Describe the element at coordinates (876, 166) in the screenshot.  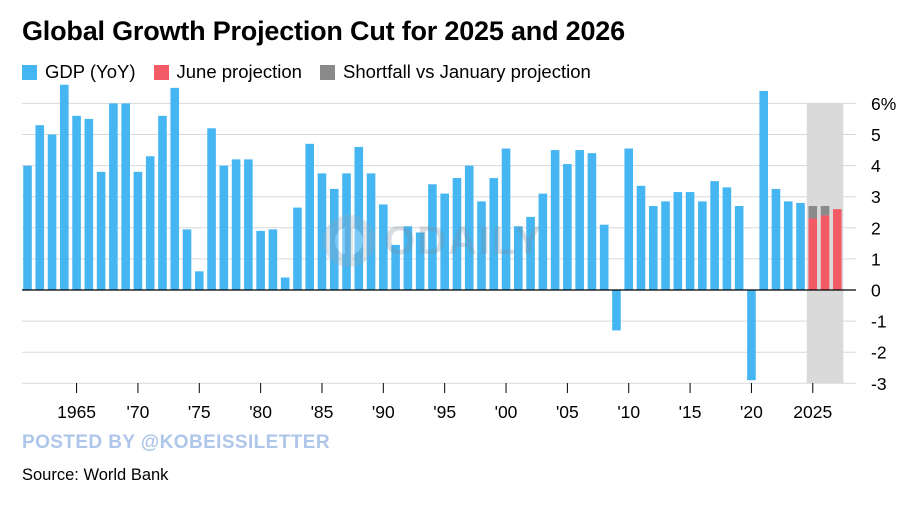
I see `y-tick-label: 4` at that location.